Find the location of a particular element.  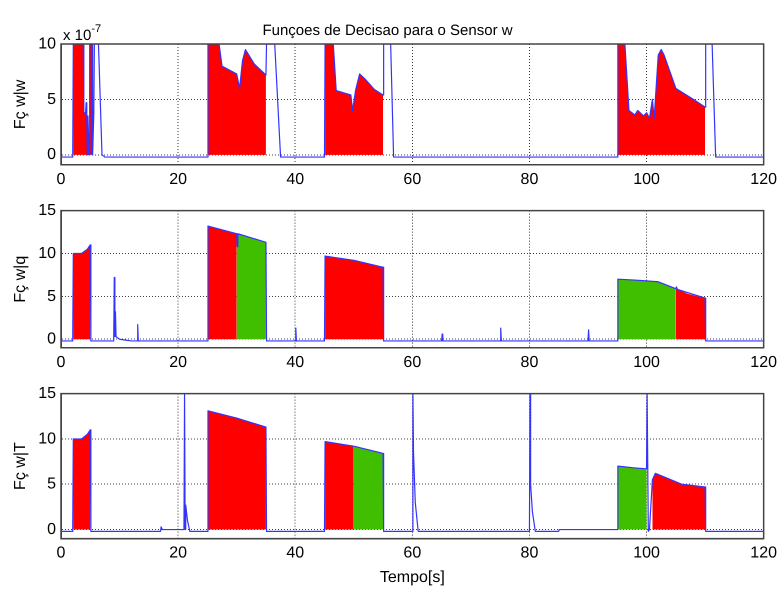

y-axis-title: Fç w|w is located at coordinates (21, 104).